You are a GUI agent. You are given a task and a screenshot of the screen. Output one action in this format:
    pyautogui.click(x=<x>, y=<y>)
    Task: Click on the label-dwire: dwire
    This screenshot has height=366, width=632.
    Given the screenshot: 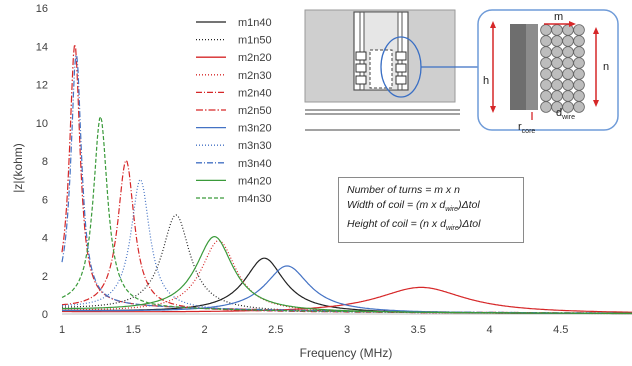 What is the action you would take?
    pyautogui.click(x=565, y=114)
    